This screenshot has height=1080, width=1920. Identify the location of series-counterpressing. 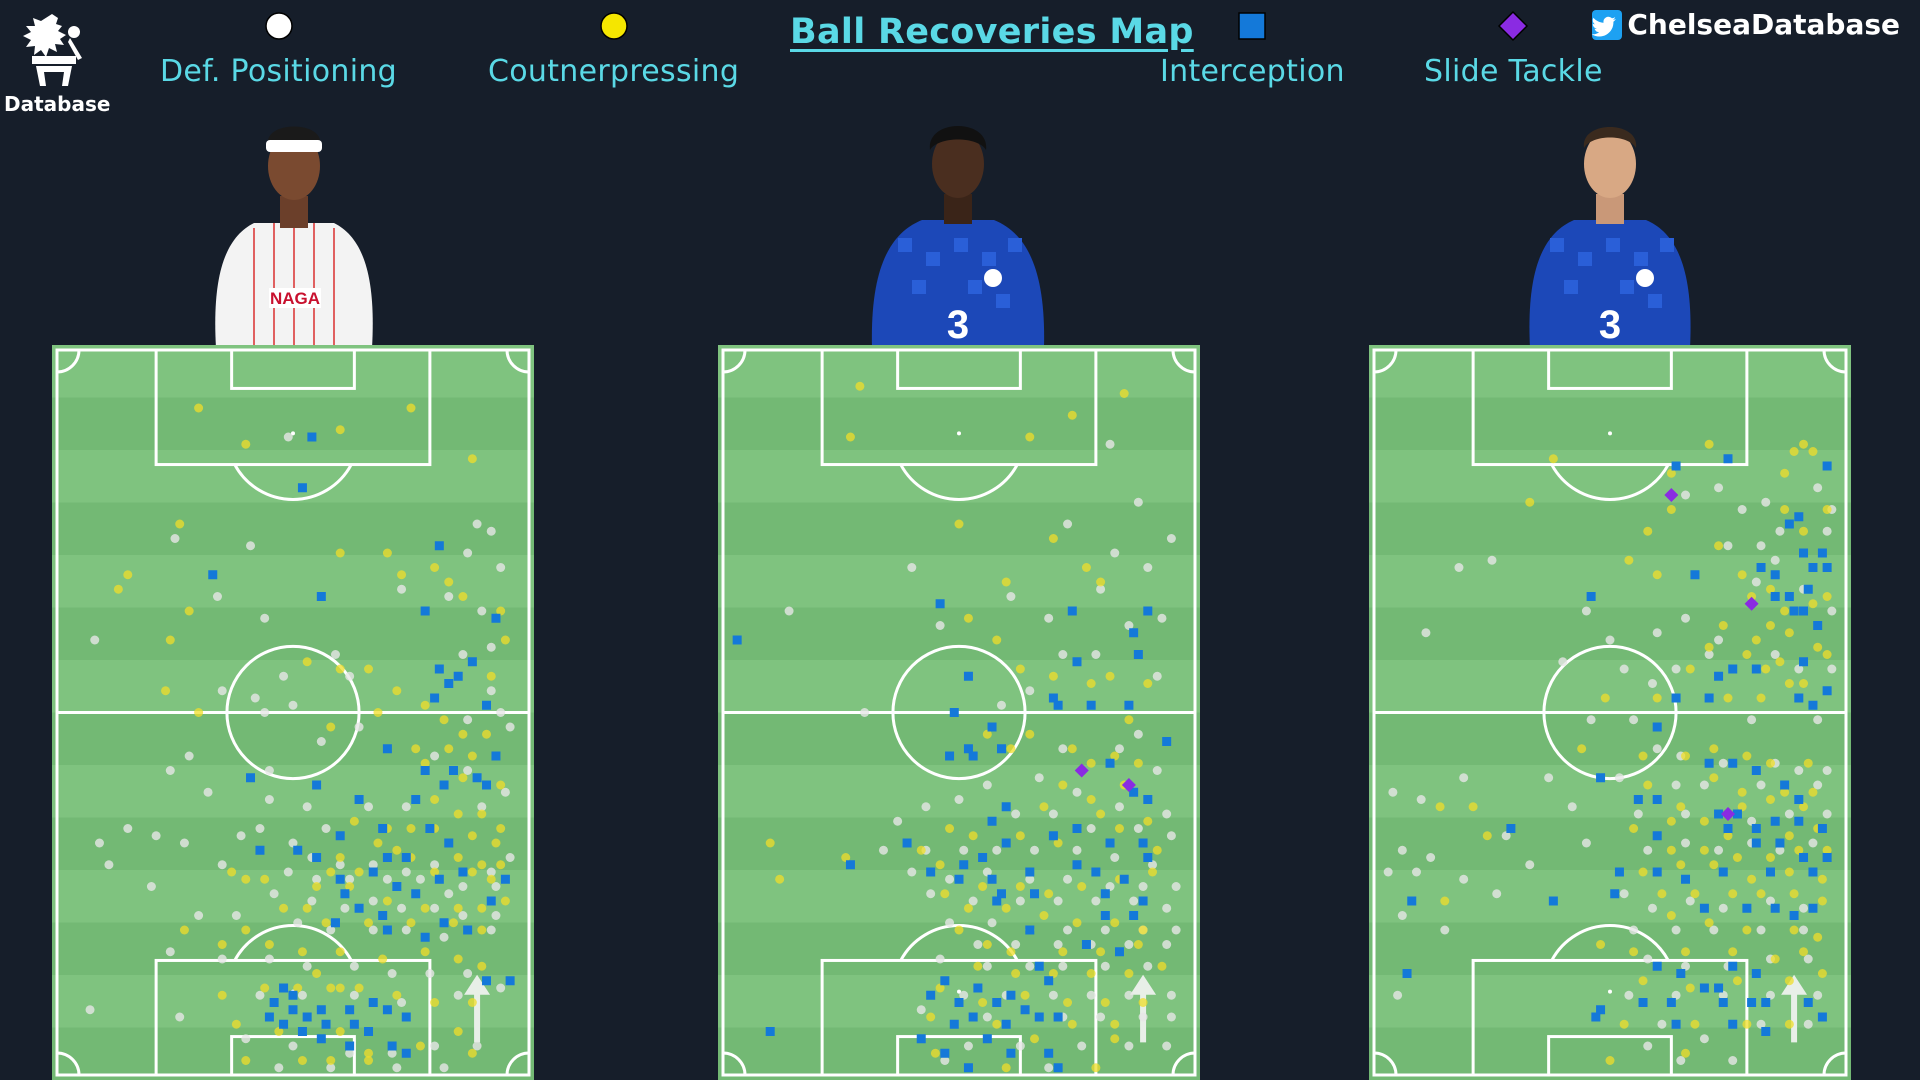
(311, 734).